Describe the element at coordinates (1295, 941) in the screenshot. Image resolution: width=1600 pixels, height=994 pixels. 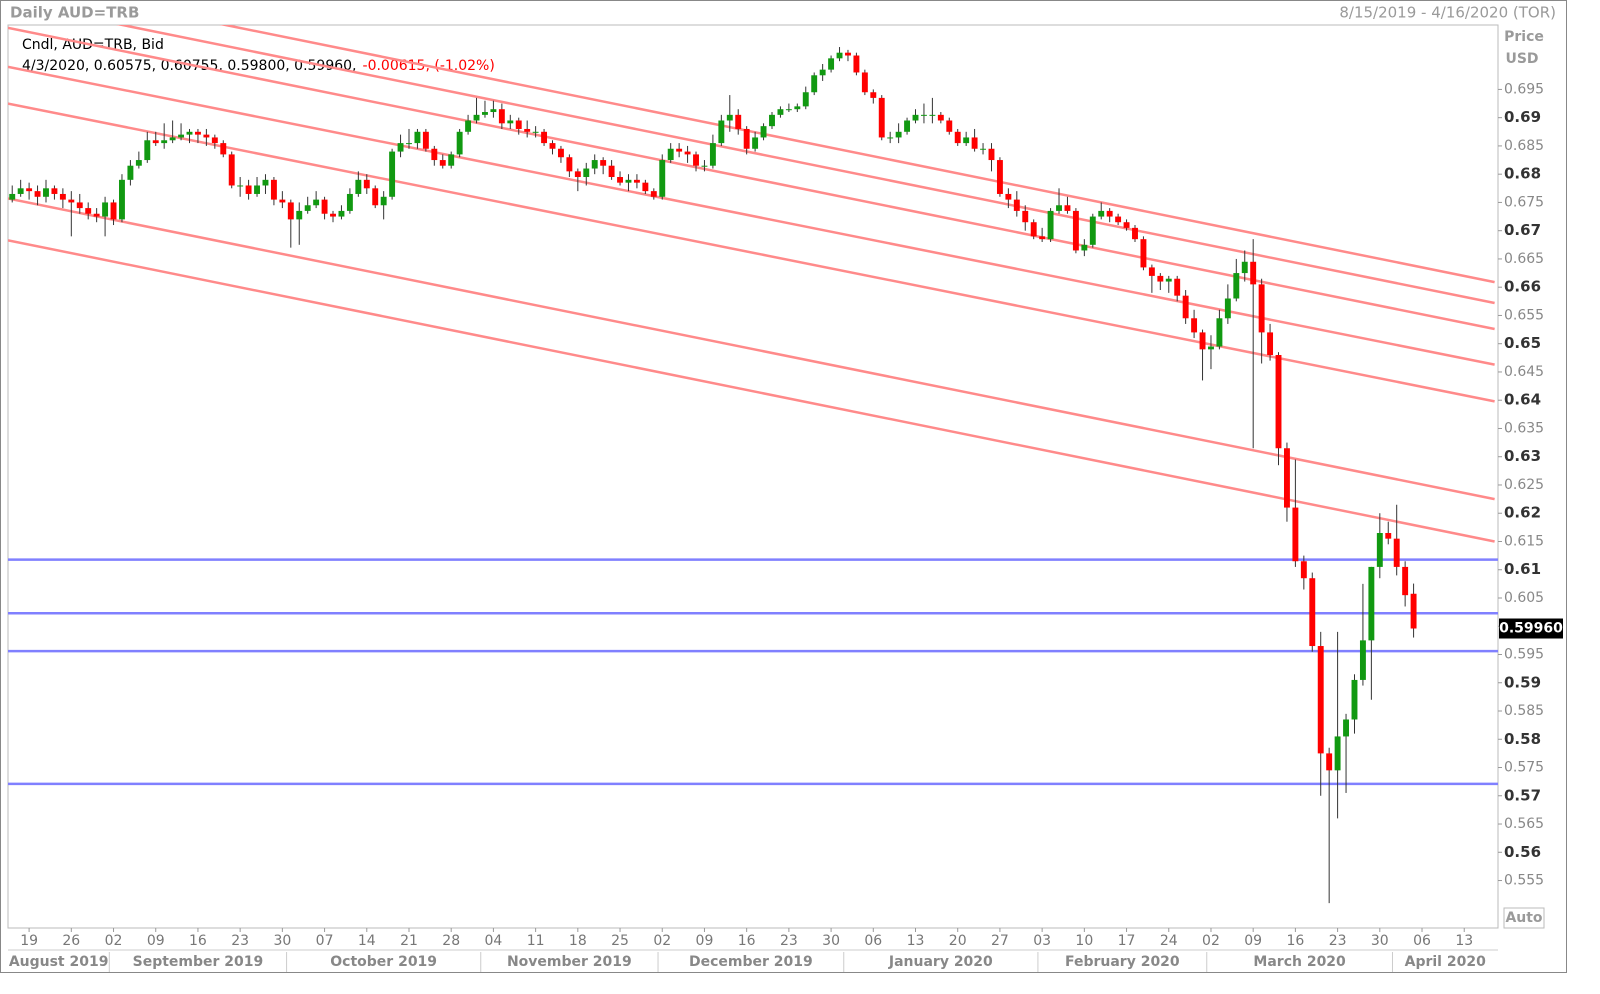
I see `x-tick-label: 16` at that location.